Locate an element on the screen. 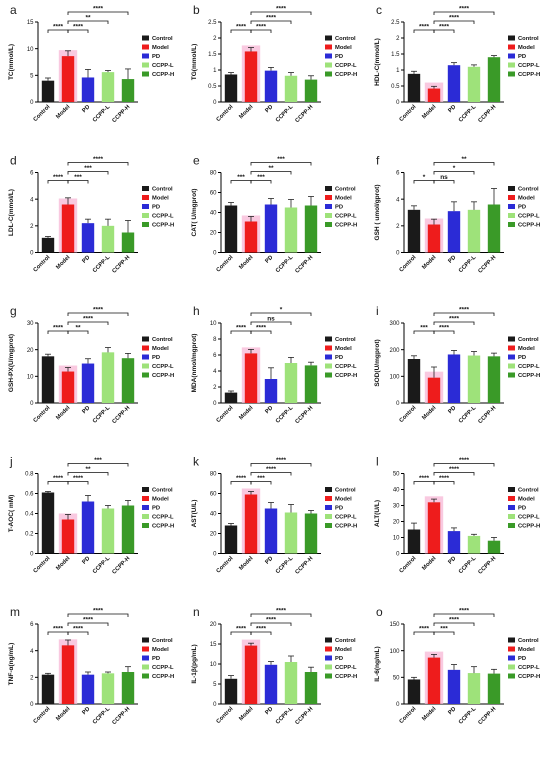  y-tick-label: 6 is located at coordinates (32, 625).